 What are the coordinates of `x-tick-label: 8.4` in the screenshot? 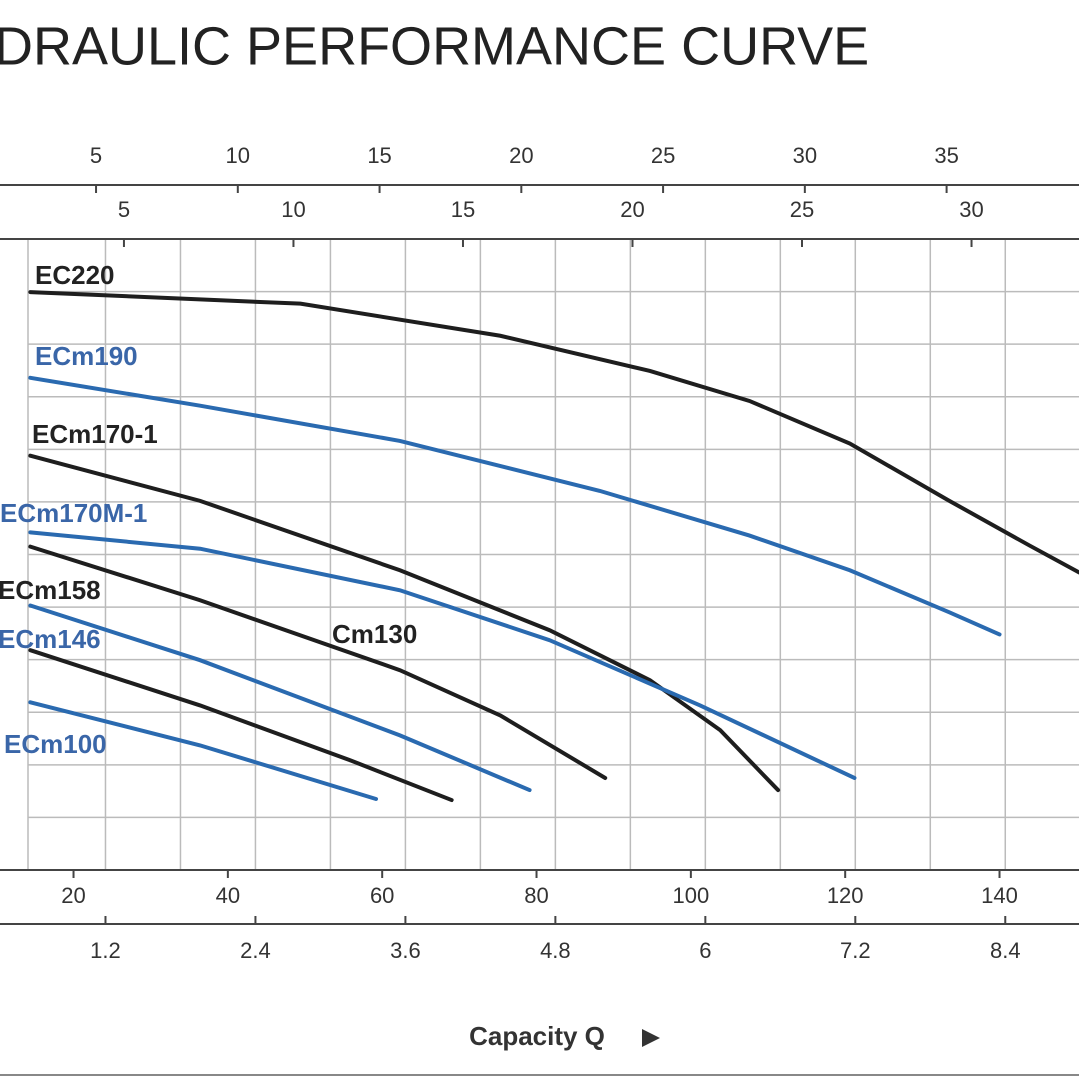 It's located at (1005, 950).